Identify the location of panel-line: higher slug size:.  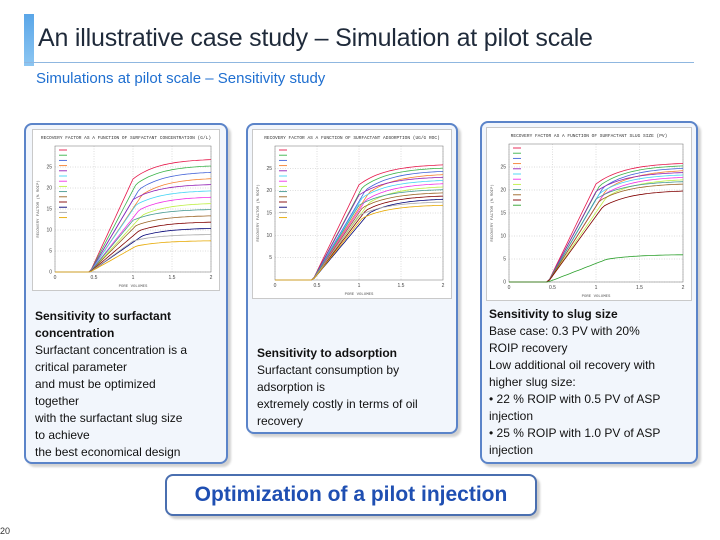
(532, 382).